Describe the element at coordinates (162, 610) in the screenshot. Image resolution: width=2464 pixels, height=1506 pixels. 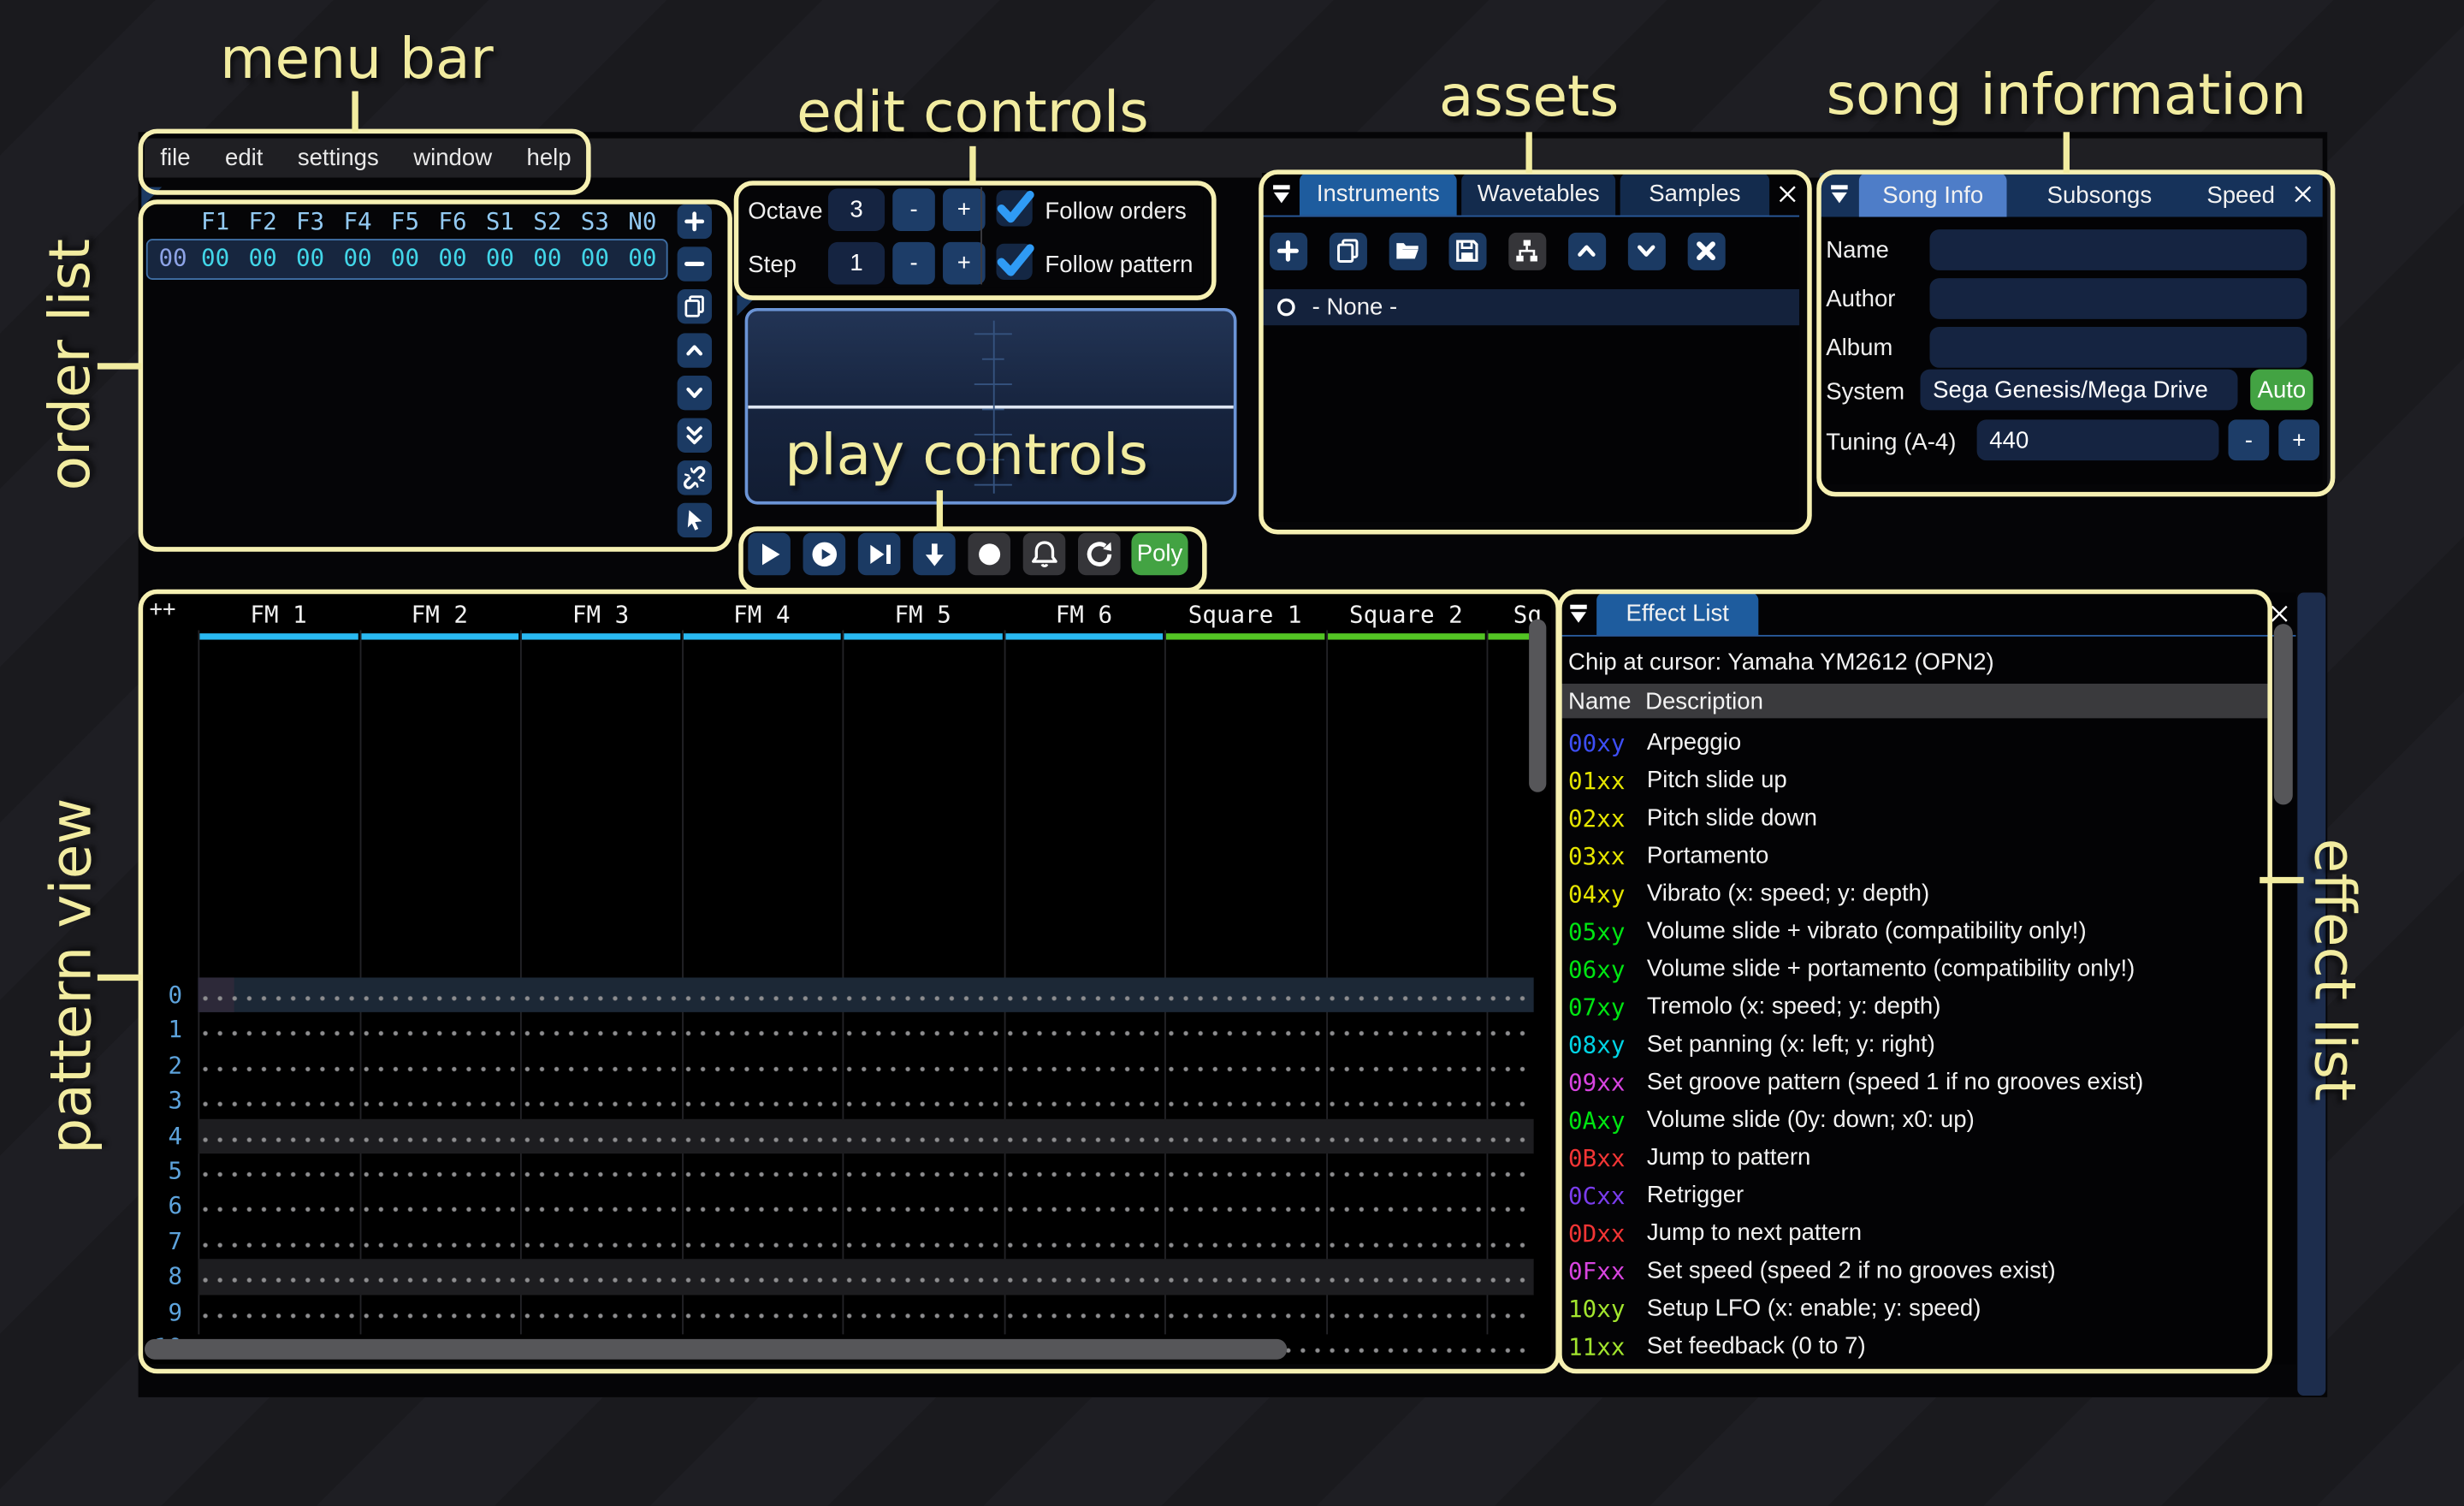
I see `pattern-corner-button: ++` at that location.